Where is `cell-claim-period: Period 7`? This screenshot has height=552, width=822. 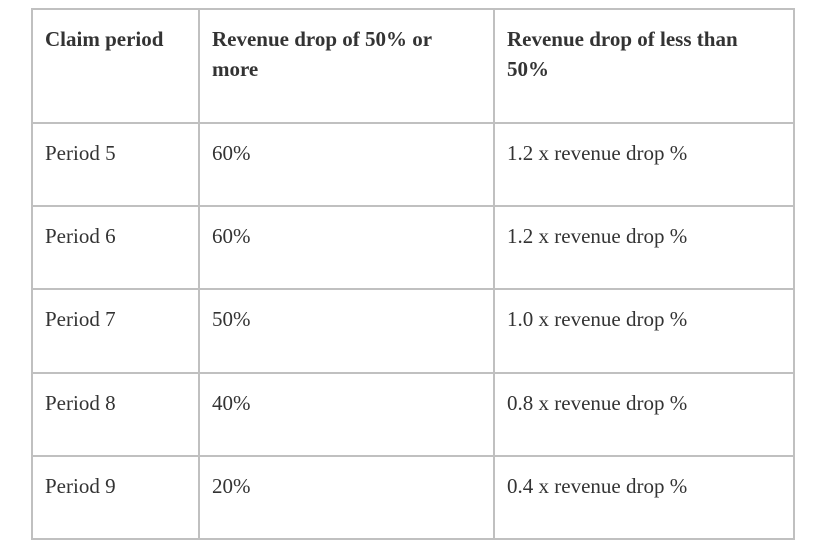
cell-claim-period: Period 7 is located at coordinates (115, 331).